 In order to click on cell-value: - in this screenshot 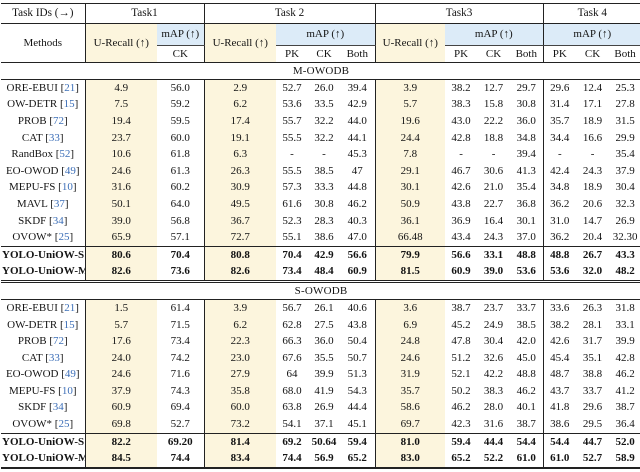, I will do `click(324, 154)`.